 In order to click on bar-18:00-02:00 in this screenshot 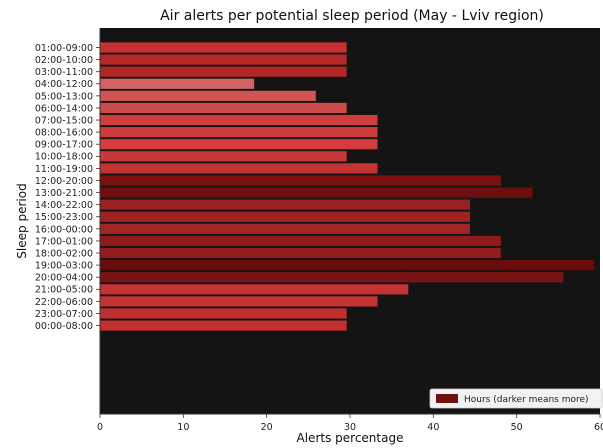, I will do `click(300, 253)`.